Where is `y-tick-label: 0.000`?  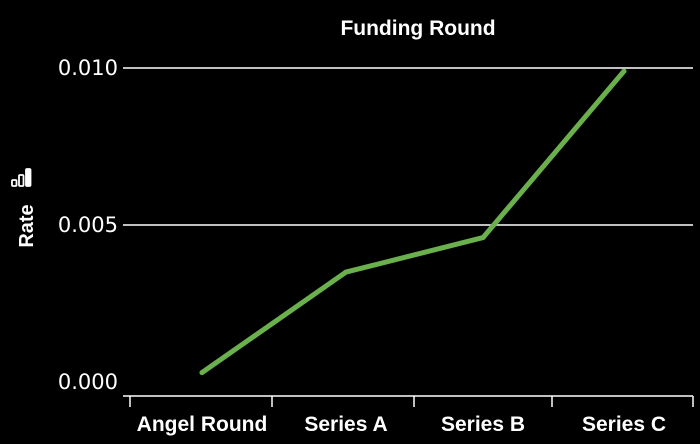 y-tick-label: 0.000 is located at coordinates (88, 382).